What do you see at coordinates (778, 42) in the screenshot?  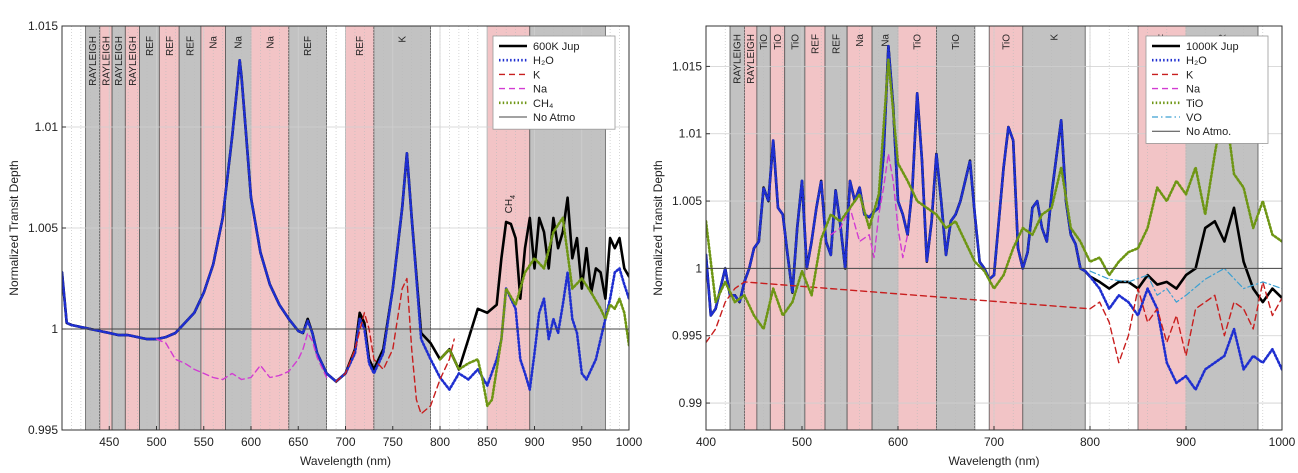 I see `band-label-3: TiO` at bounding box center [778, 42].